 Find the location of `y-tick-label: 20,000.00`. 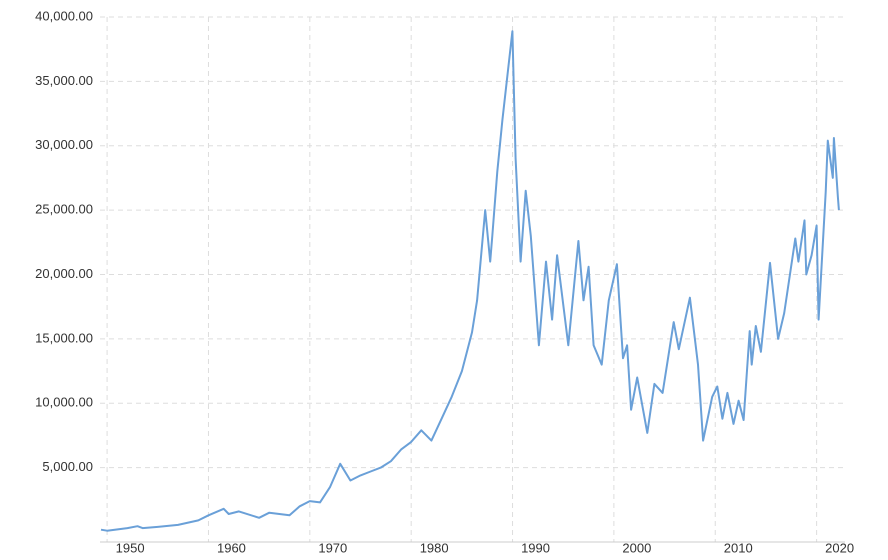

y-tick-label: 20,000.00 is located at coordinates (64, 273).